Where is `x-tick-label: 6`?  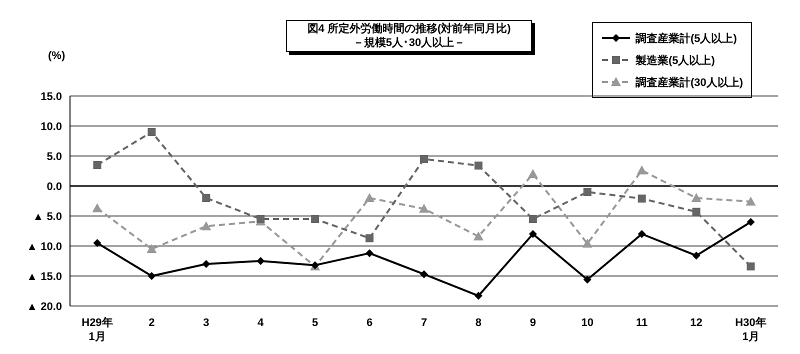
x-tick-label: 6 is located at coordinates (369, 323).